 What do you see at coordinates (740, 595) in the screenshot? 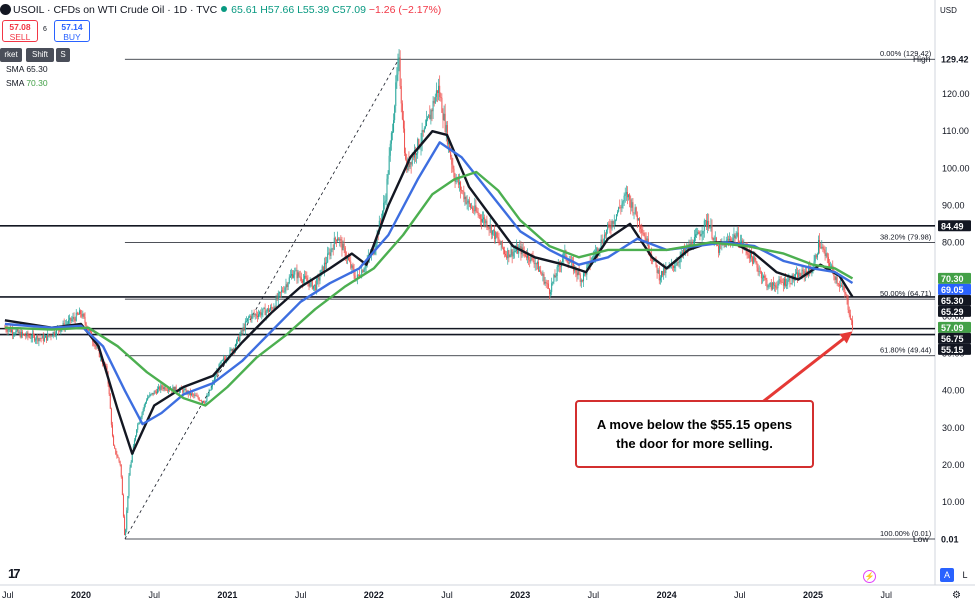
I see `x-tick-label: Jul` at bounding box center [740, 595].